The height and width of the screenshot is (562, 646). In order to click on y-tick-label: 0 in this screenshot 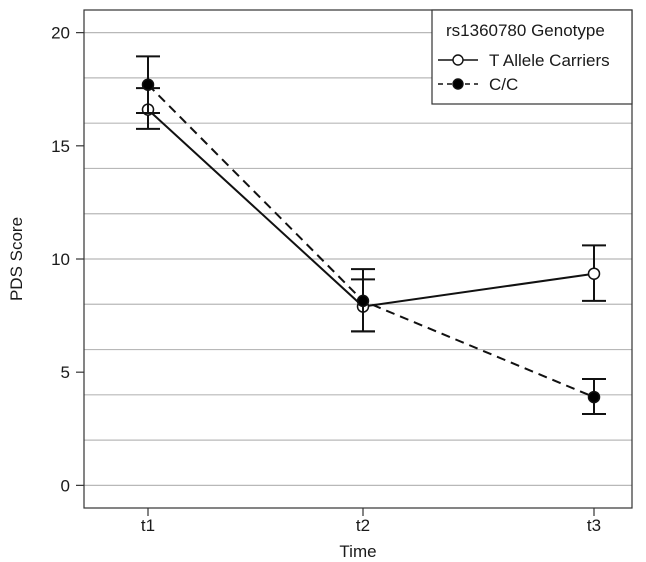, I will do `click(65, 485)`.